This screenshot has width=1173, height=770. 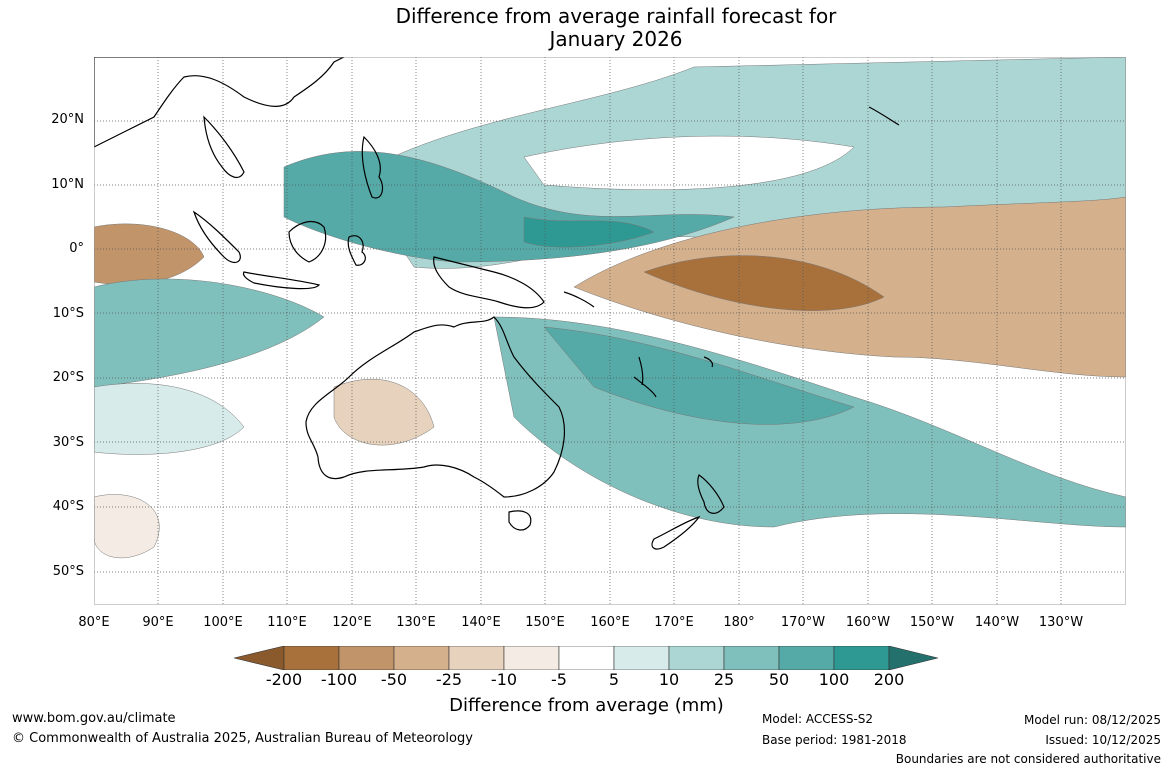 I want to click on new-zealand-south-coastline, so click(x=676, y=532).